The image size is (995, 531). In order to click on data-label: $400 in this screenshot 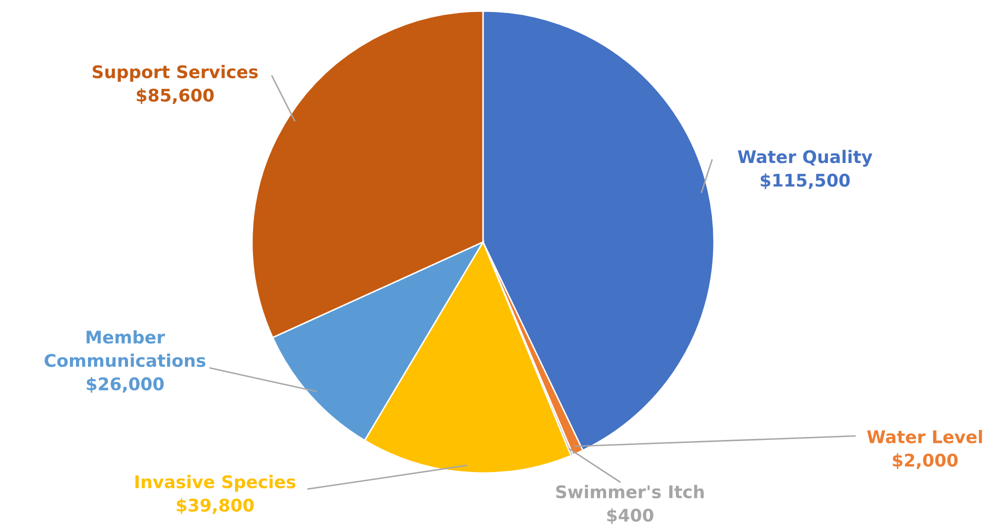, I will do `click(630, 516)`.